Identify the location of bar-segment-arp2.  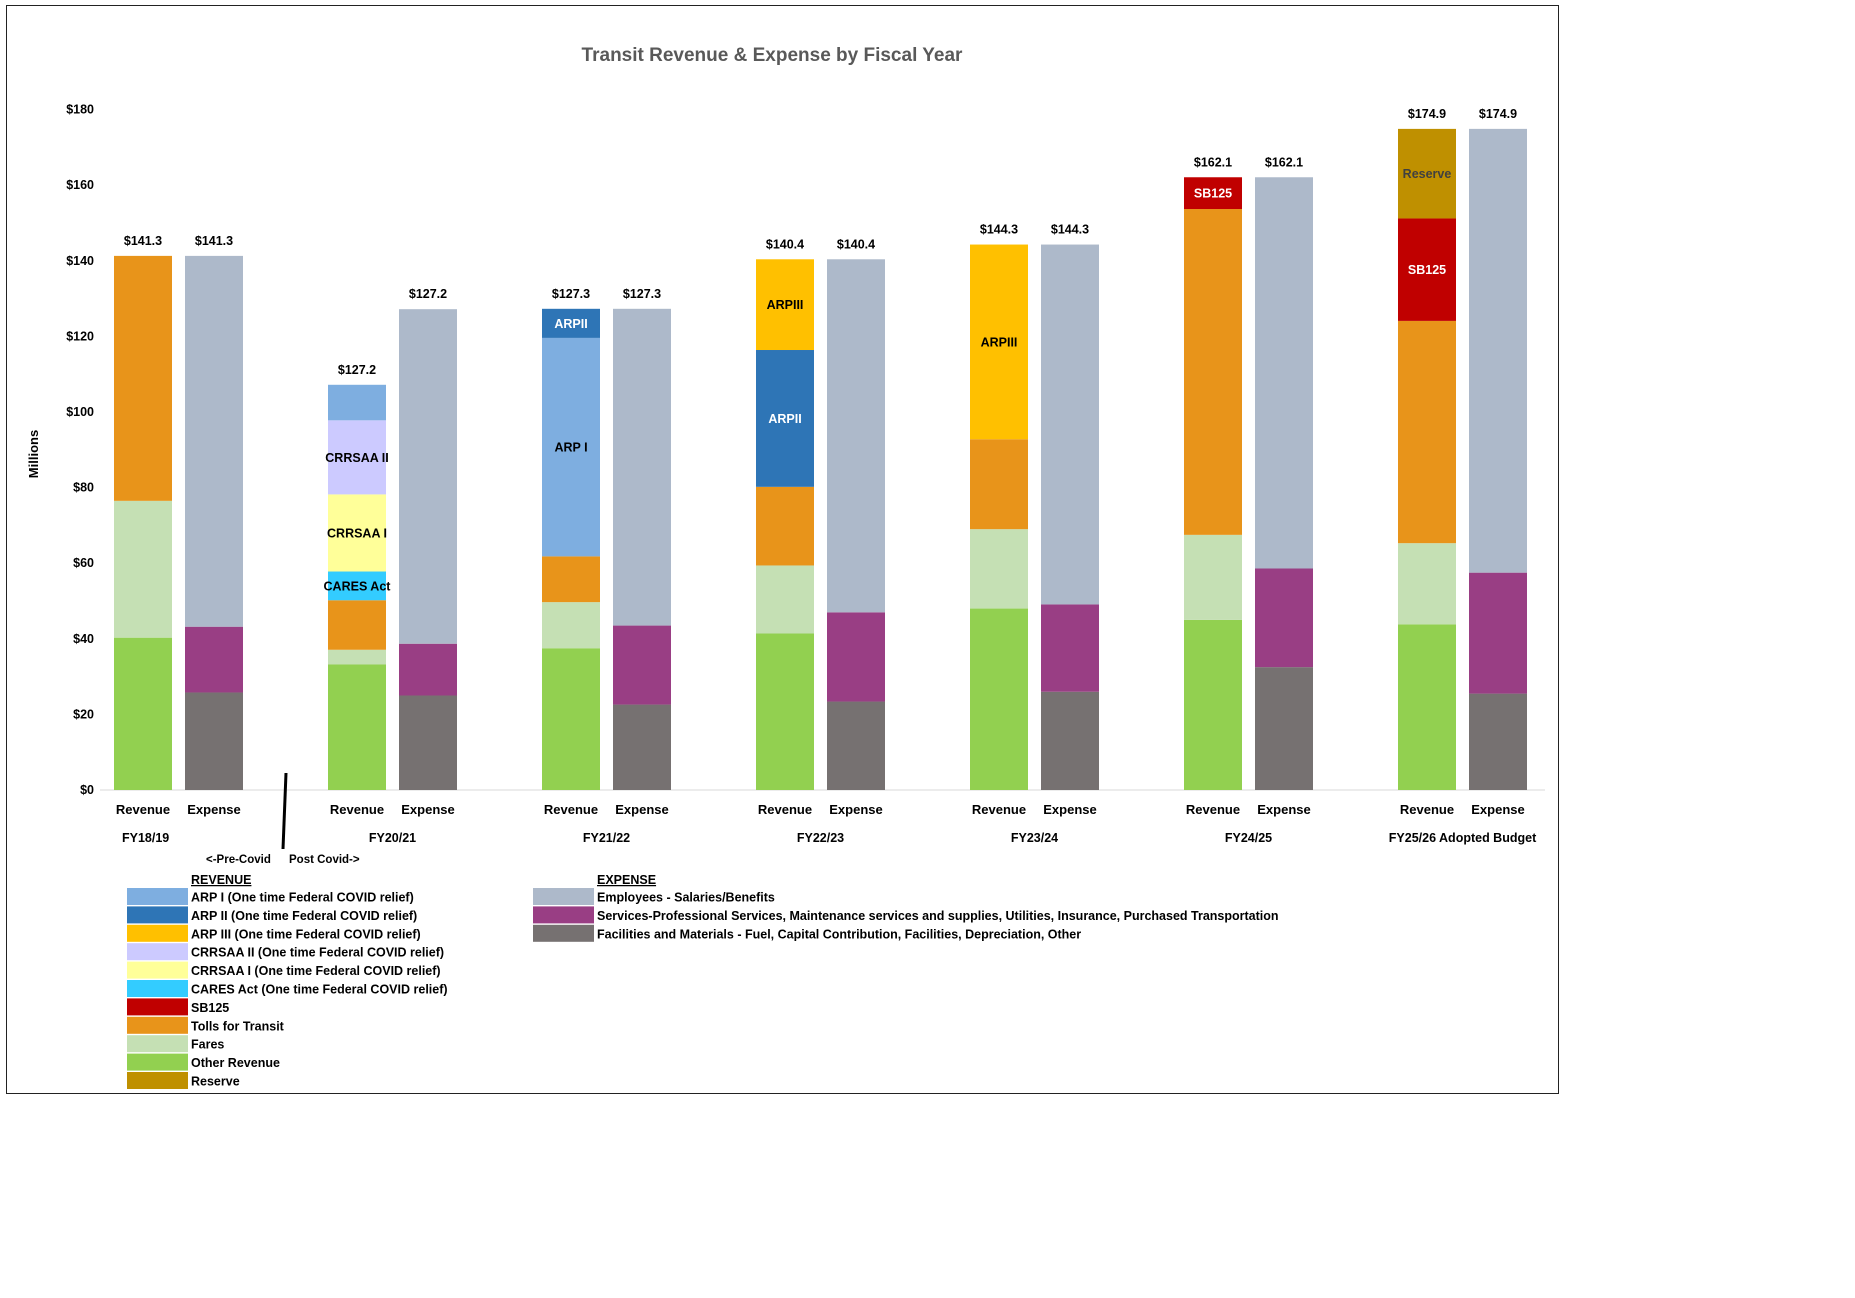
(571, 323).